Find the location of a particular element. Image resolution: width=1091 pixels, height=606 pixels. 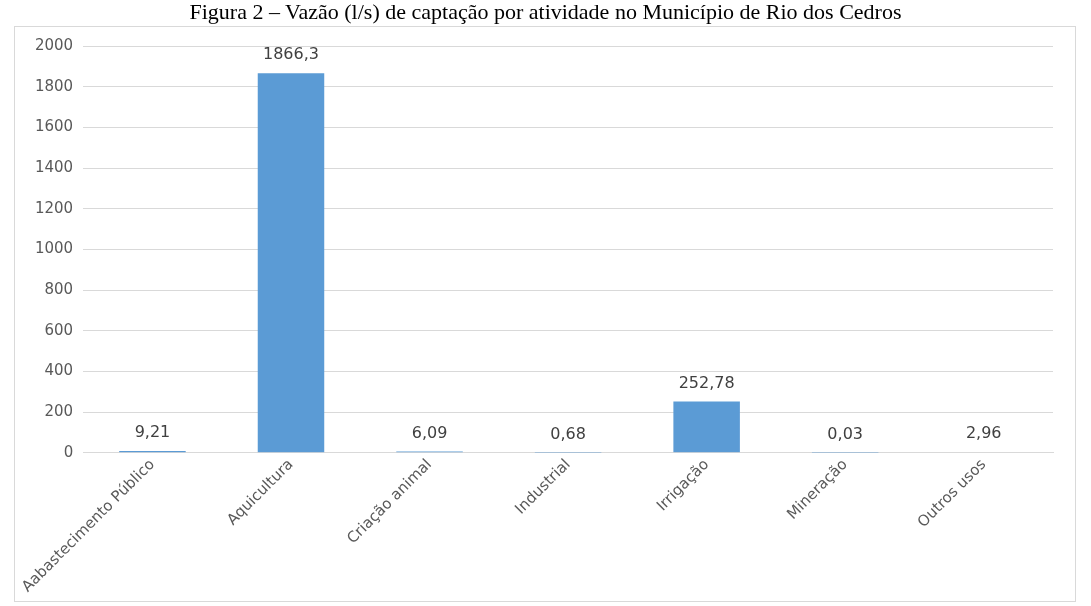

y-tick-label: 1000 is located at coordinates (54, 248).